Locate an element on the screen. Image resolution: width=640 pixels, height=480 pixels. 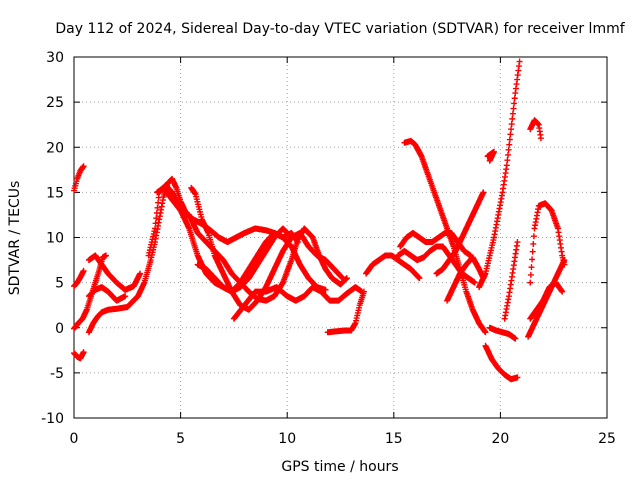
y-tick-label: 30 is located at coordinates (55, 58).